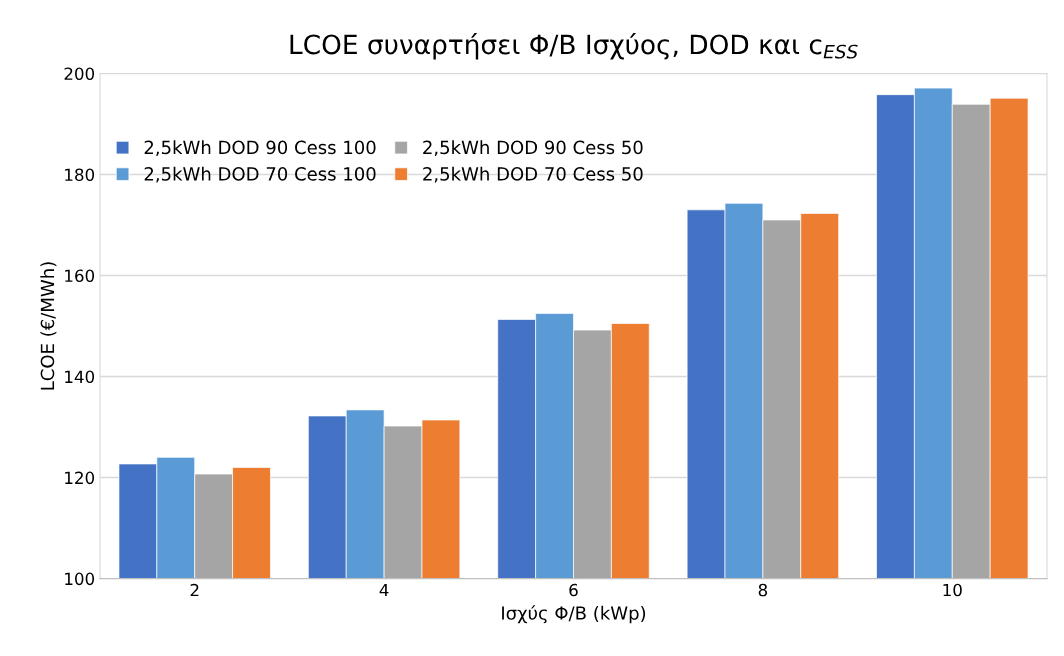 The width and height of the screenshot is (1064, 656). Describe the element at coordinates (260, 174) in the screenshot. I see `legend-label: 2,5kWh DOD 70 Cess 100` at that location.